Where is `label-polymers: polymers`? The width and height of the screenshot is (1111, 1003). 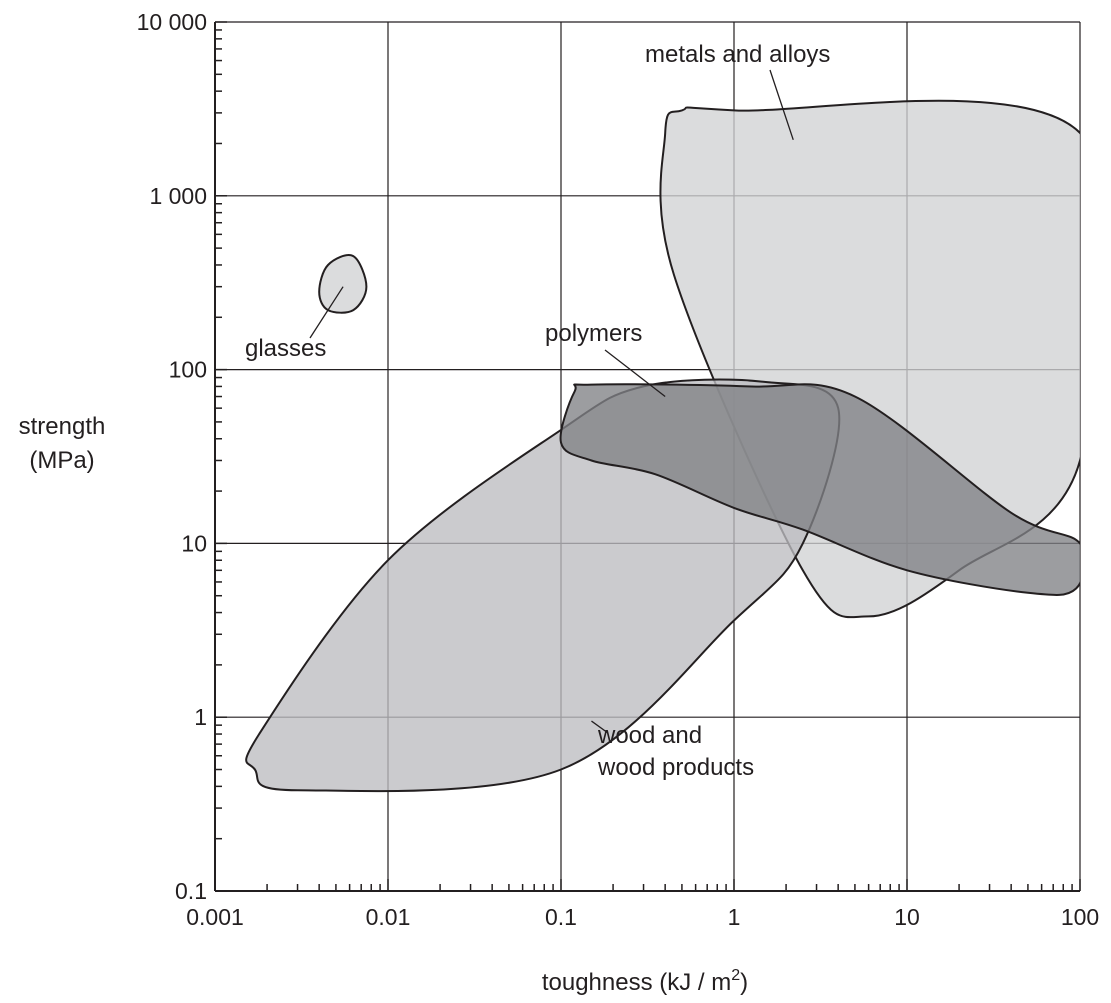
label-polymers: polymers is located at coordinates (593, 333).